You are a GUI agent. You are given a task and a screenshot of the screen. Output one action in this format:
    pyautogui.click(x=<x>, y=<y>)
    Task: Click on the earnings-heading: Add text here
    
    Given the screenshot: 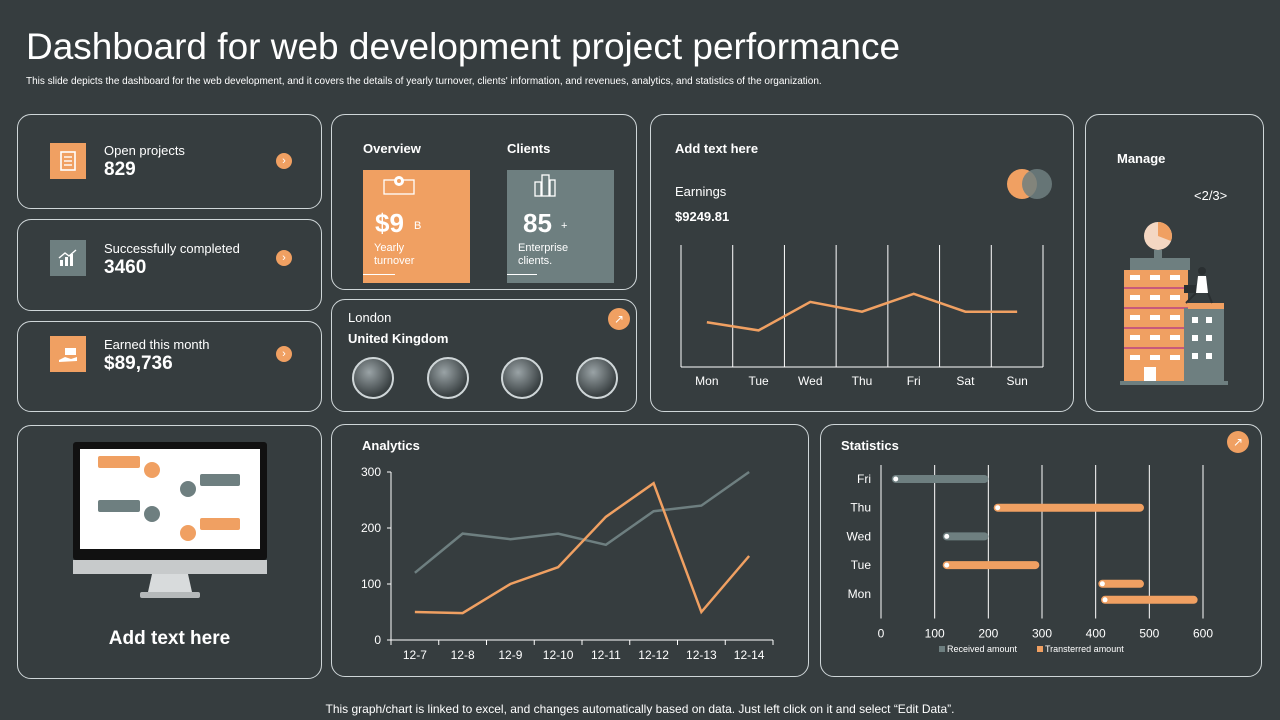 What is the action you would take?
    pyautogui.click(x=717, y=148)
    